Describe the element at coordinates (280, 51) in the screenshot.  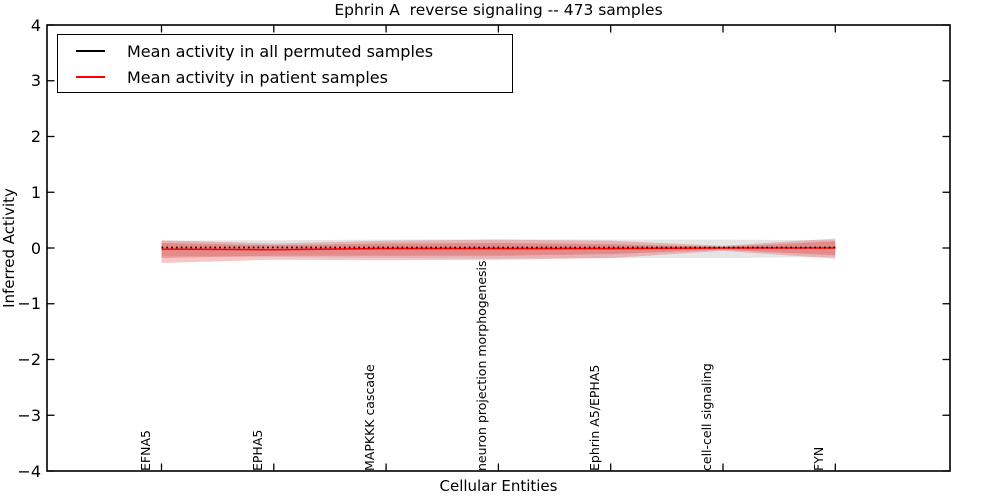
I see `legend-label: Mean activity in all permuted samples` at that location.